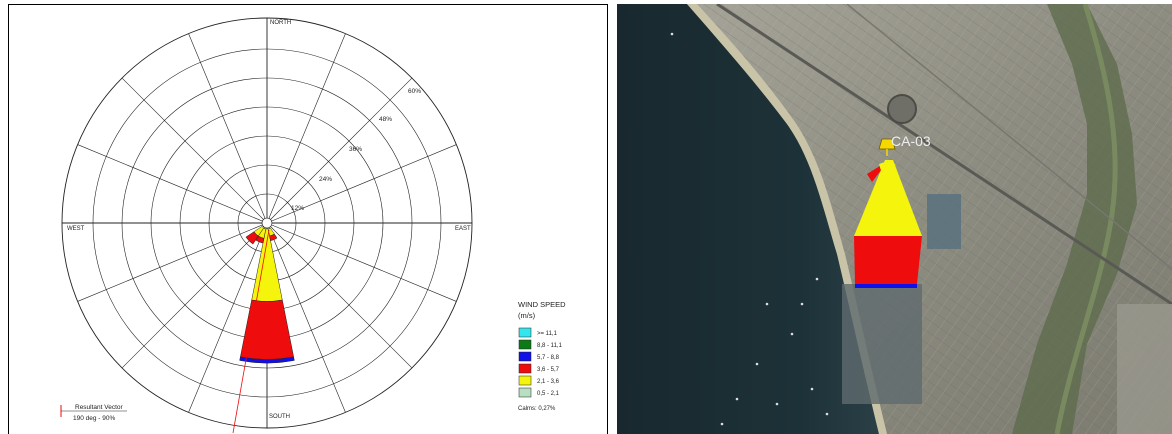 The width and height of the screenshot is (1172, 434). Describe the element at coordinates (548, 394) in the screenshot. I see `legend-label: 0,5 - 2,1` at that location.